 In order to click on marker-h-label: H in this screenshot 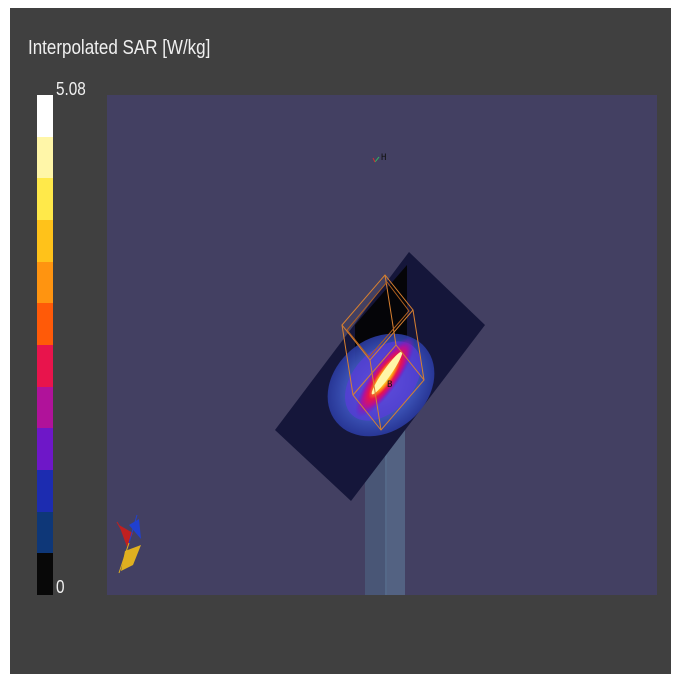, I will do `click(383, 158)`.